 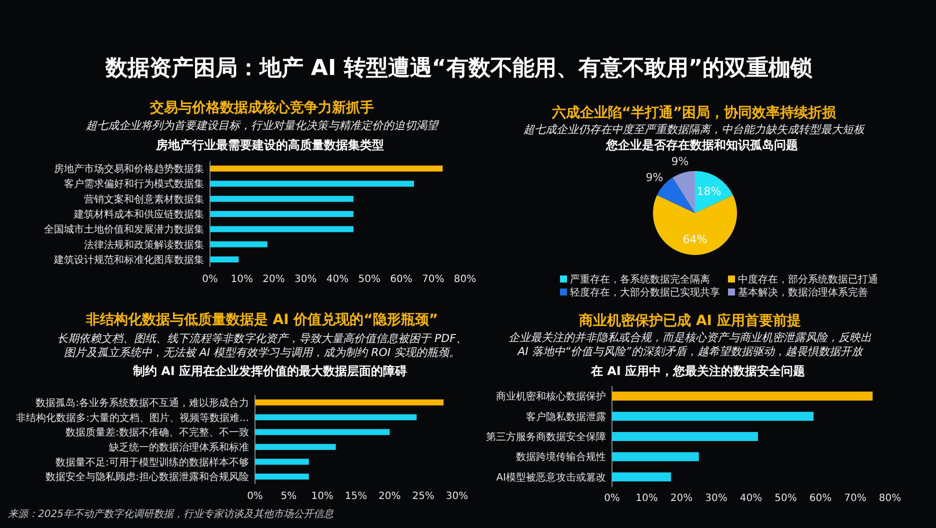 I want to click on y-tick-label: 缺乏统一的数据治理体系和标准, so click(x=179, y=447).